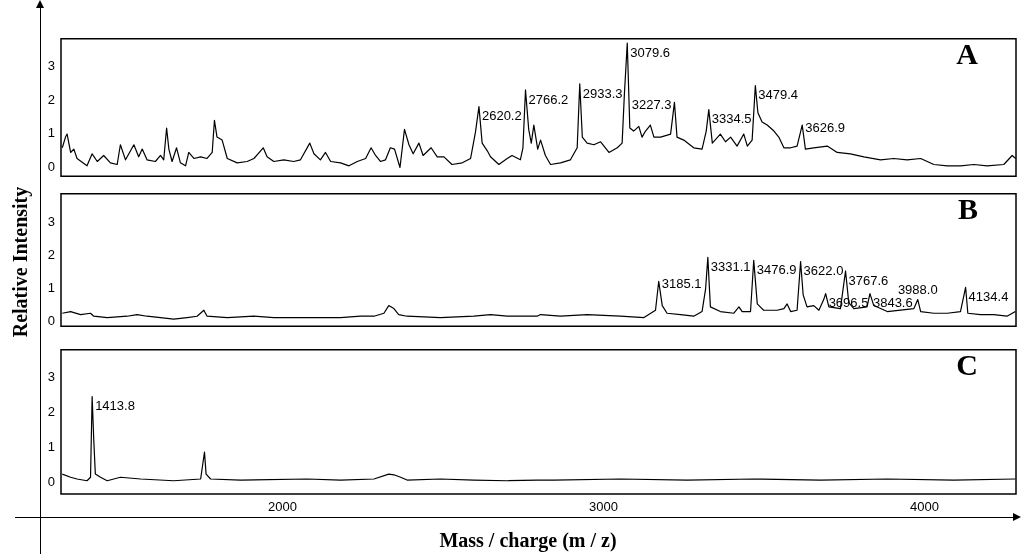  Describe the element at coordinates (650, 52) in the screenshot. I see `annotation: 3079.6` at that location.